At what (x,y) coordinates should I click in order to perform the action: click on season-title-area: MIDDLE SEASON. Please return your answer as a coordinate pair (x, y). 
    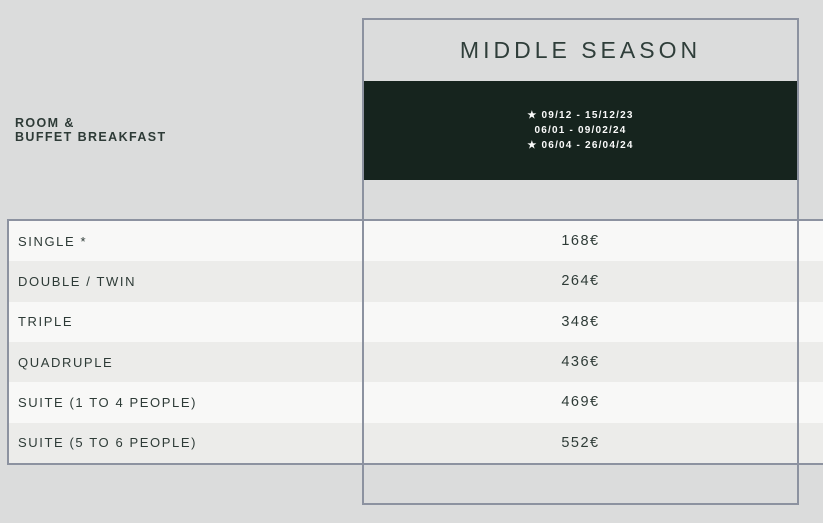
    Looking at the image, I should click on (580, 50).